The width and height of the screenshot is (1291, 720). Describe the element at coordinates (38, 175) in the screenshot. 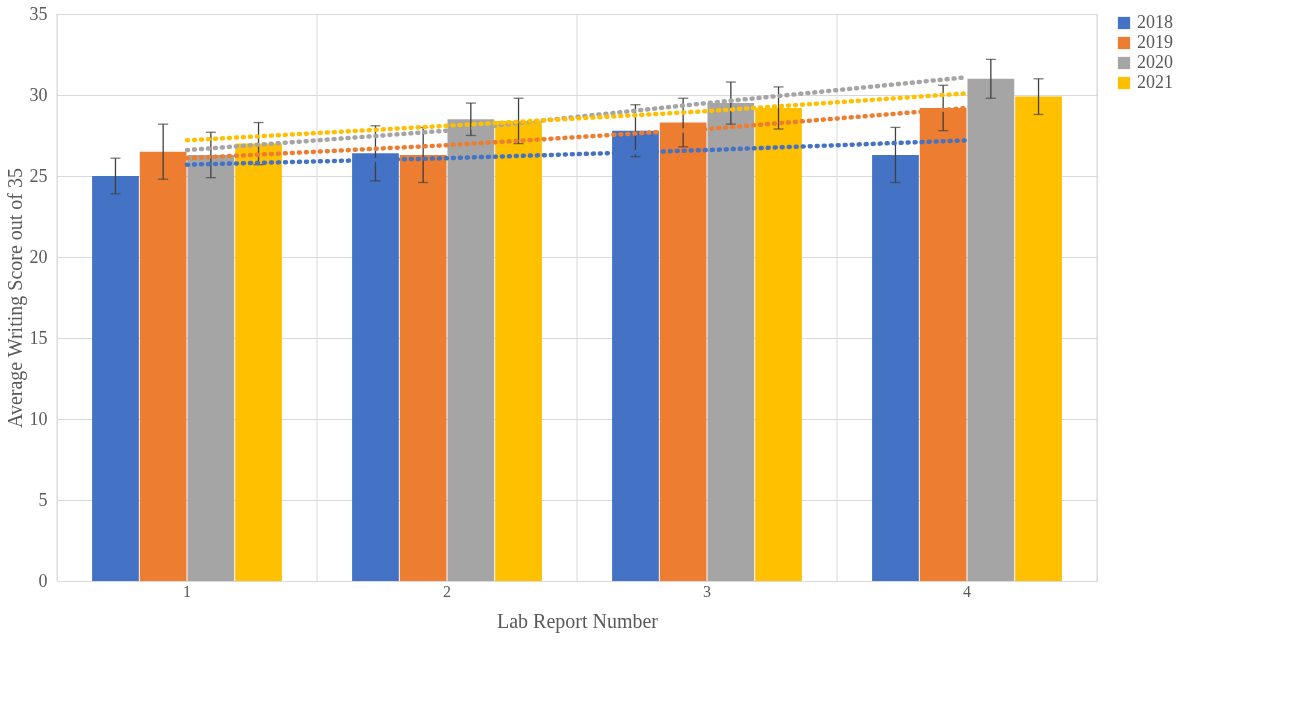

I see `y-tick-label: 25` at that location.